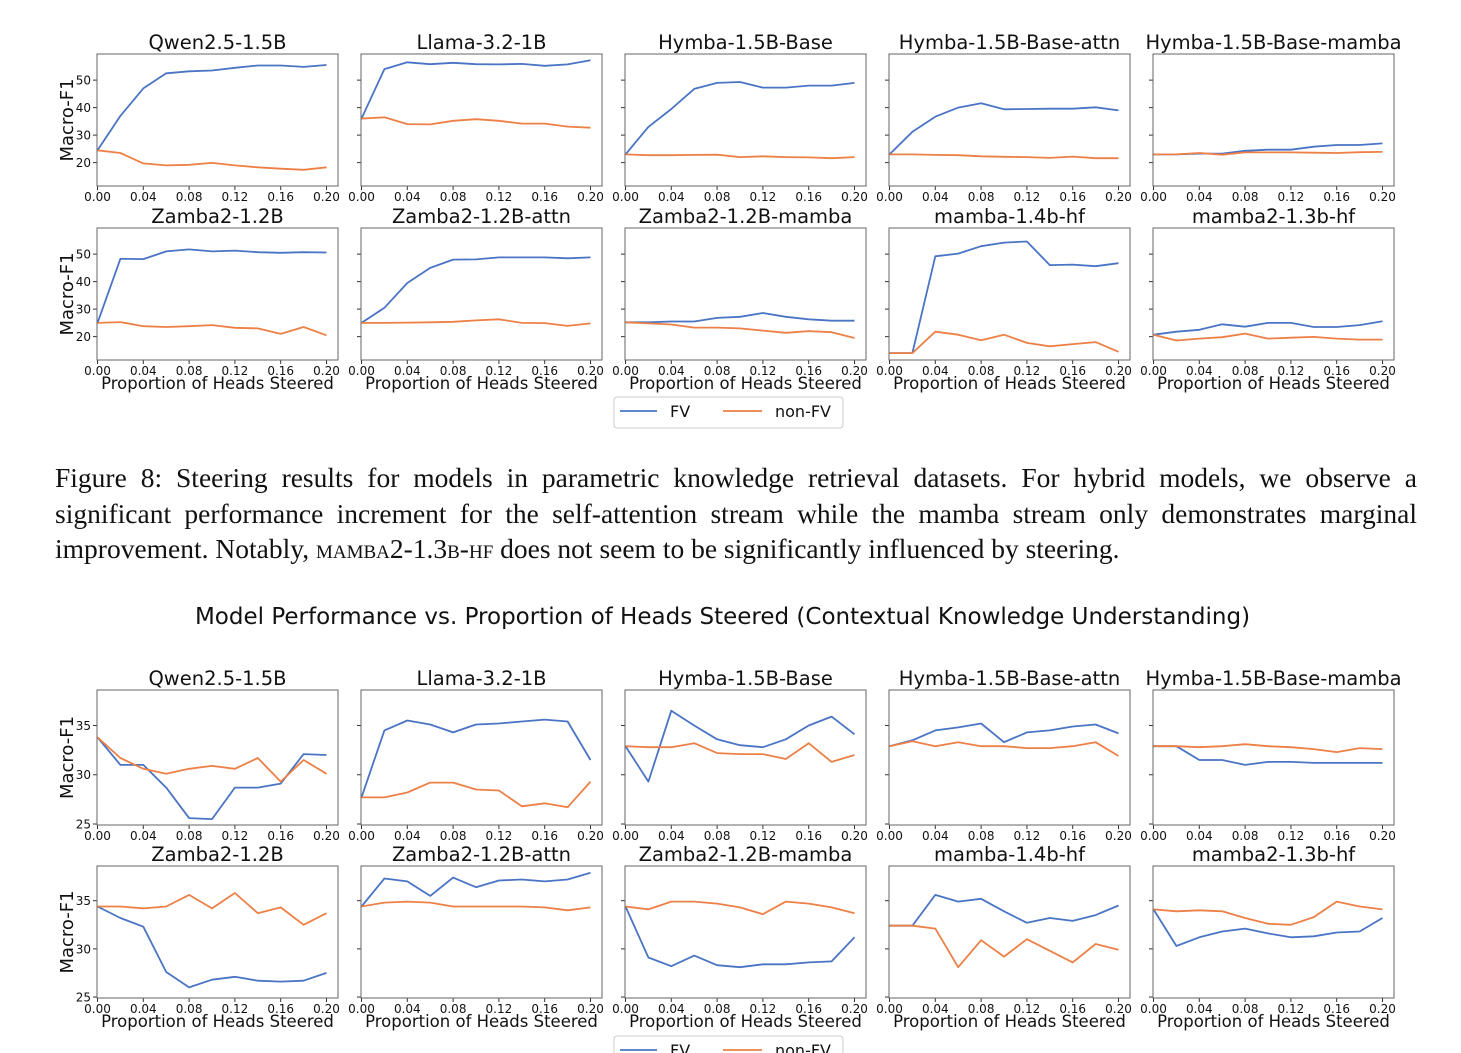  What do you see at coordinates (746, 216) in the screenshot?
I see `panel-title: Zamba2-1.2B-mamba` at bounding box center [746, 216].